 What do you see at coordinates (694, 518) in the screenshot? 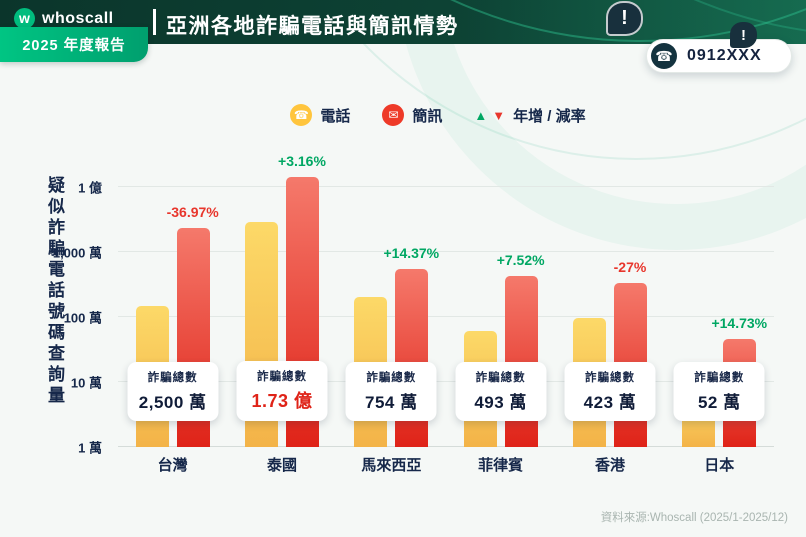
I see `data-source: 資料來源:Whoscall (2025/1-2025/12)` at bounding box center [694, 518].